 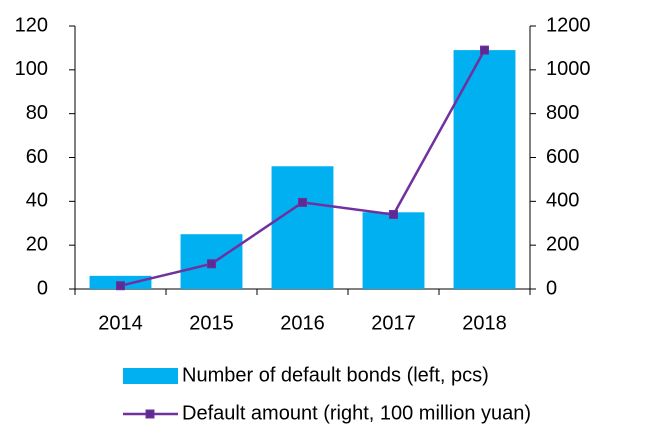 I want to click on y2-tick-label: 1000, so click(x=568, y=69).